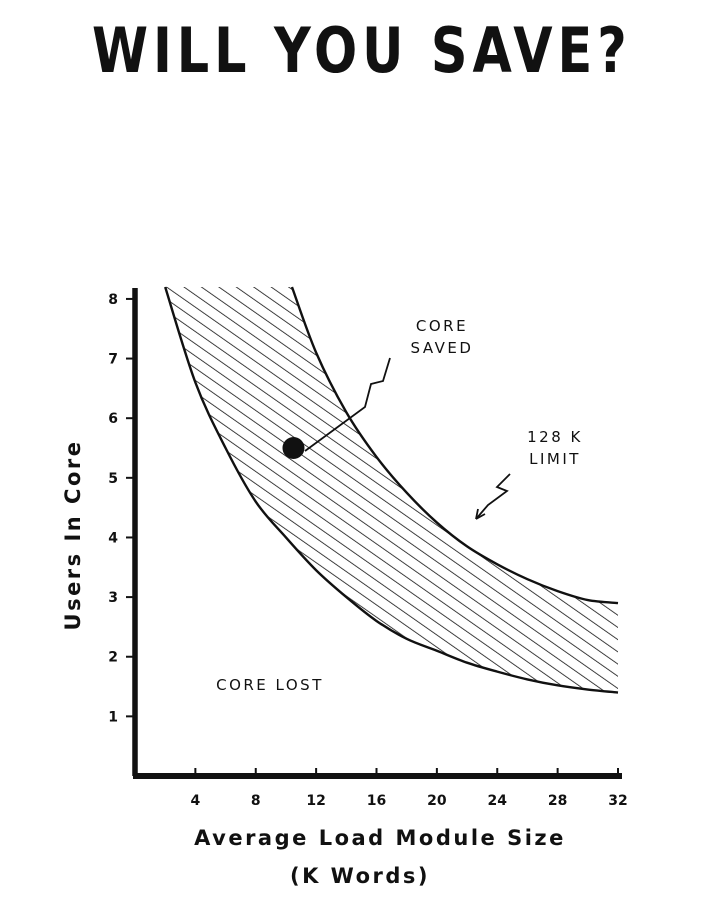  I want to click on x-tick-label: 20, so click(437, 801).